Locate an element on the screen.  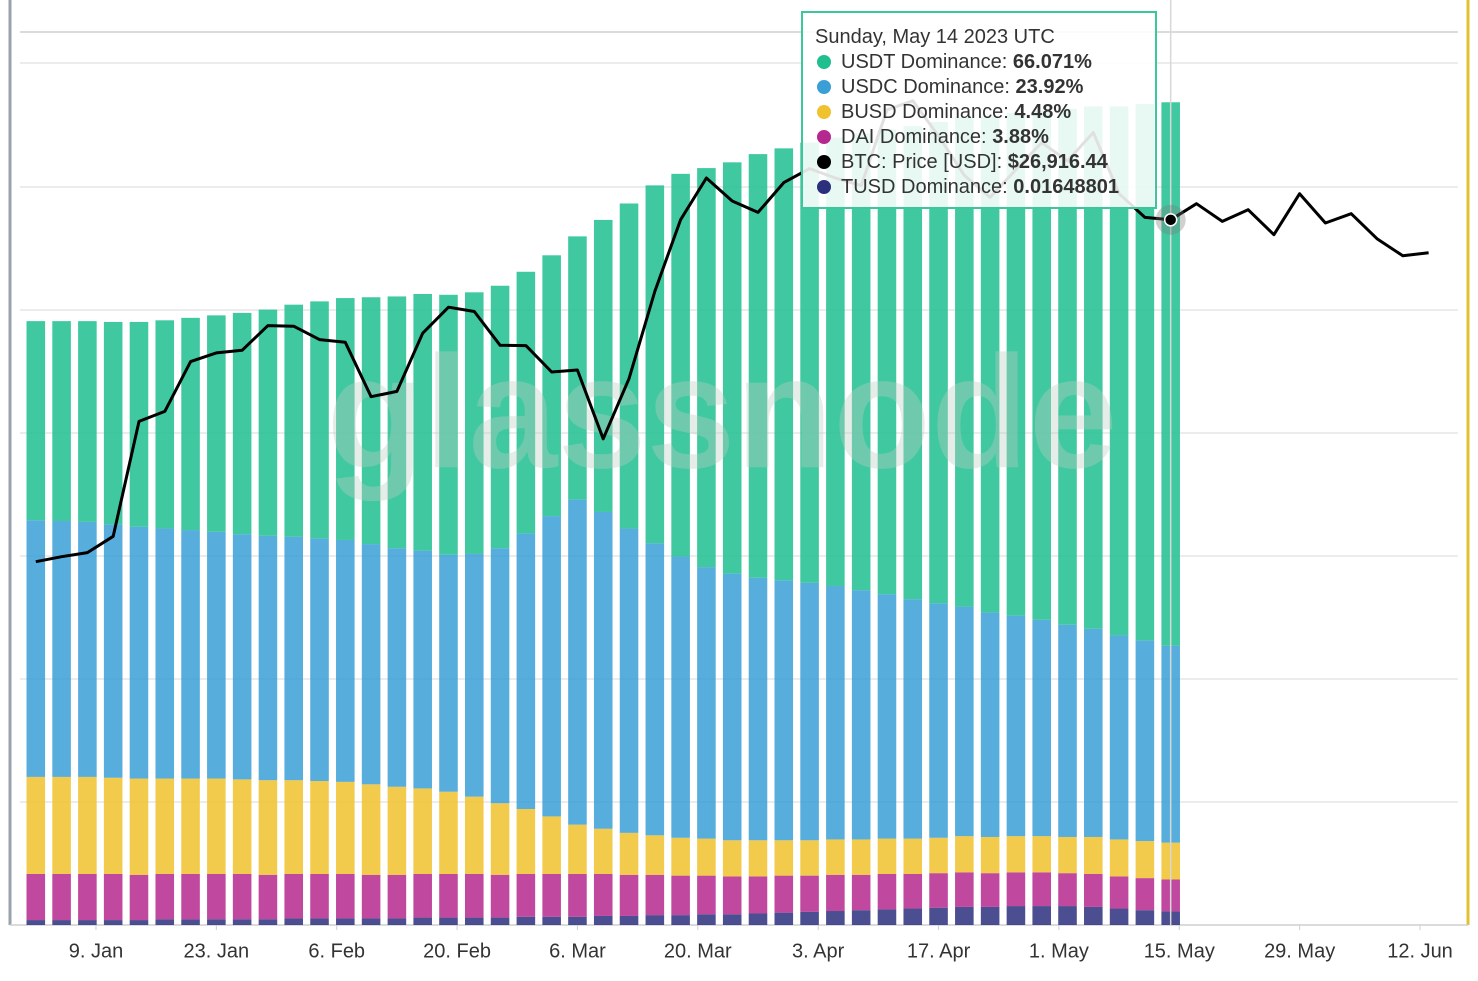
tooltip-date: Sunday, May 14 2023 UTC is located at coordinates (935, 37).